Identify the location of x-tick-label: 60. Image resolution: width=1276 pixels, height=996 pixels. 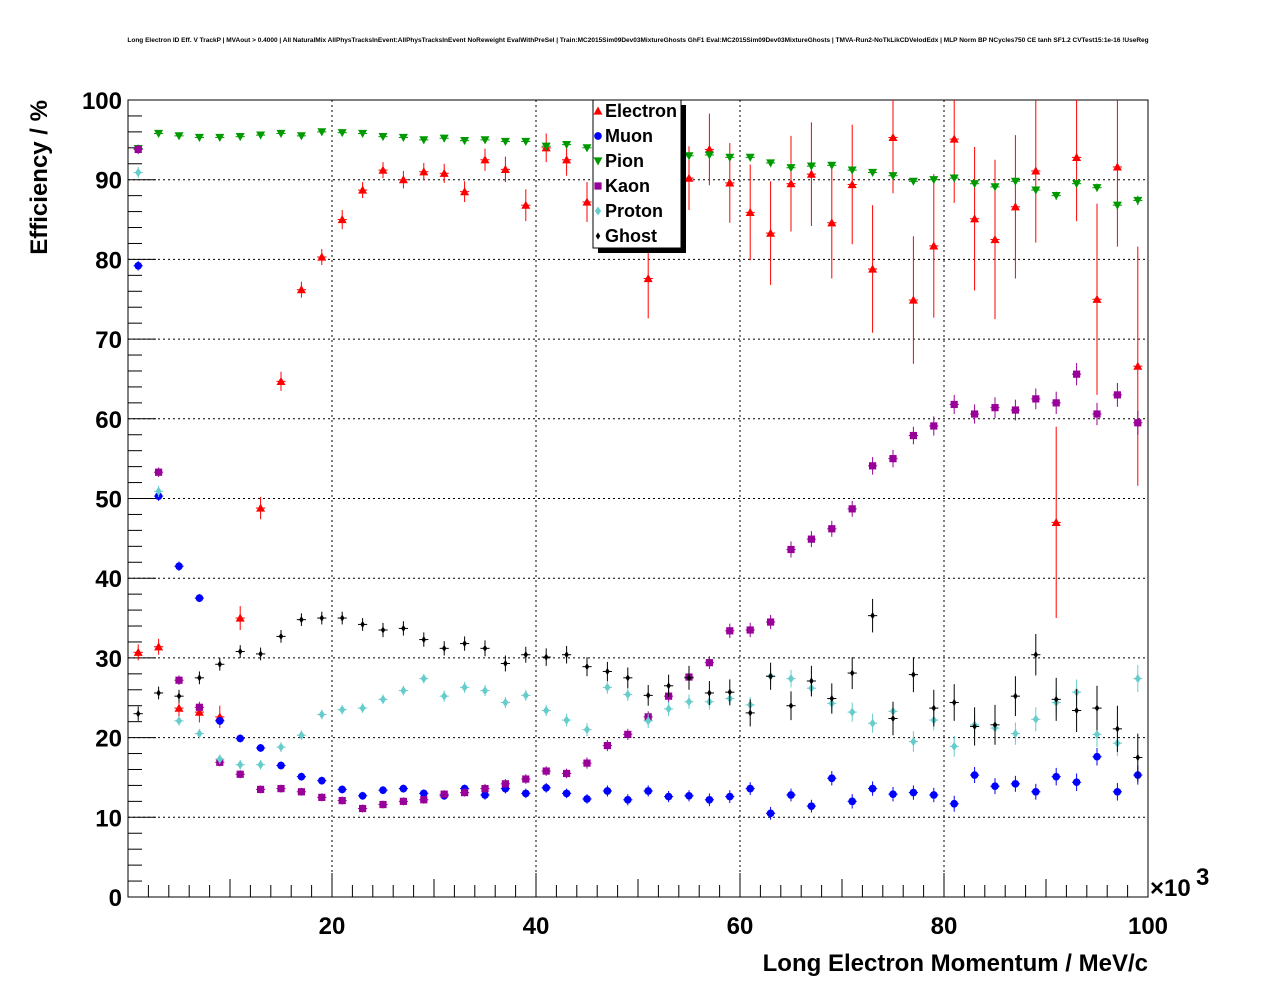
(740, 926).